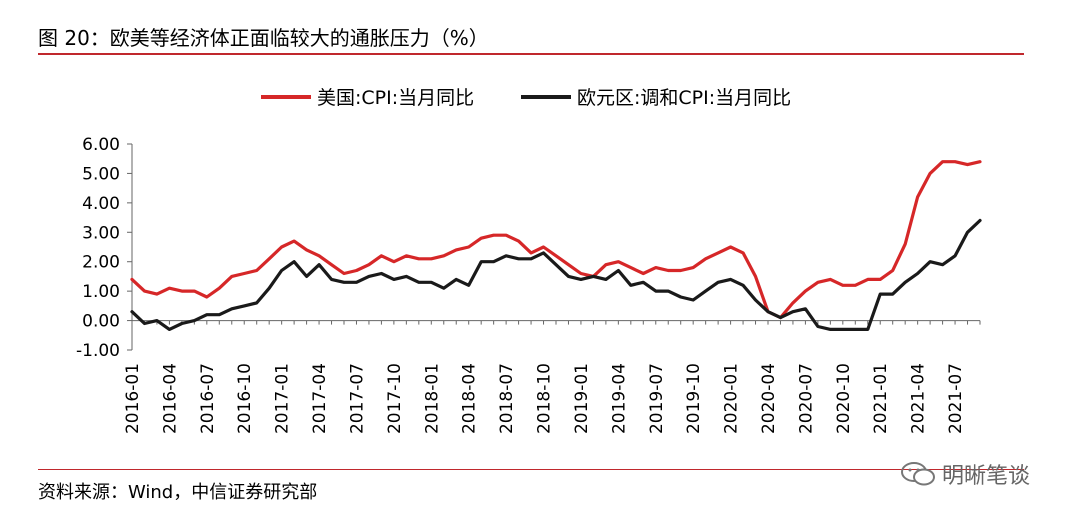 Image resolution: width=1080 pixels, height=521 pixels. I want to click on watermark: 明晰笔谈, so click(965, 474).